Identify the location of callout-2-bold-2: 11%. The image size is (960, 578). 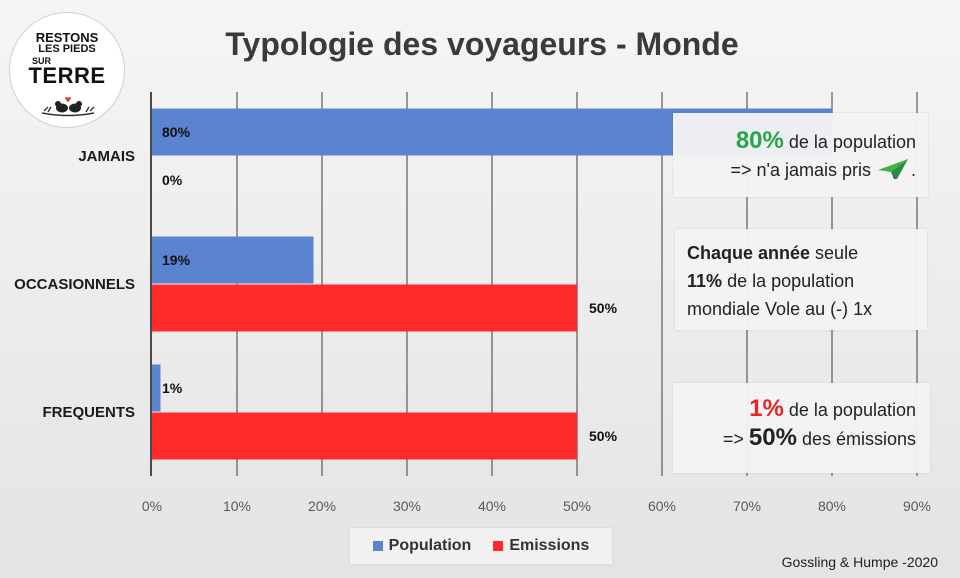
(705, 281).